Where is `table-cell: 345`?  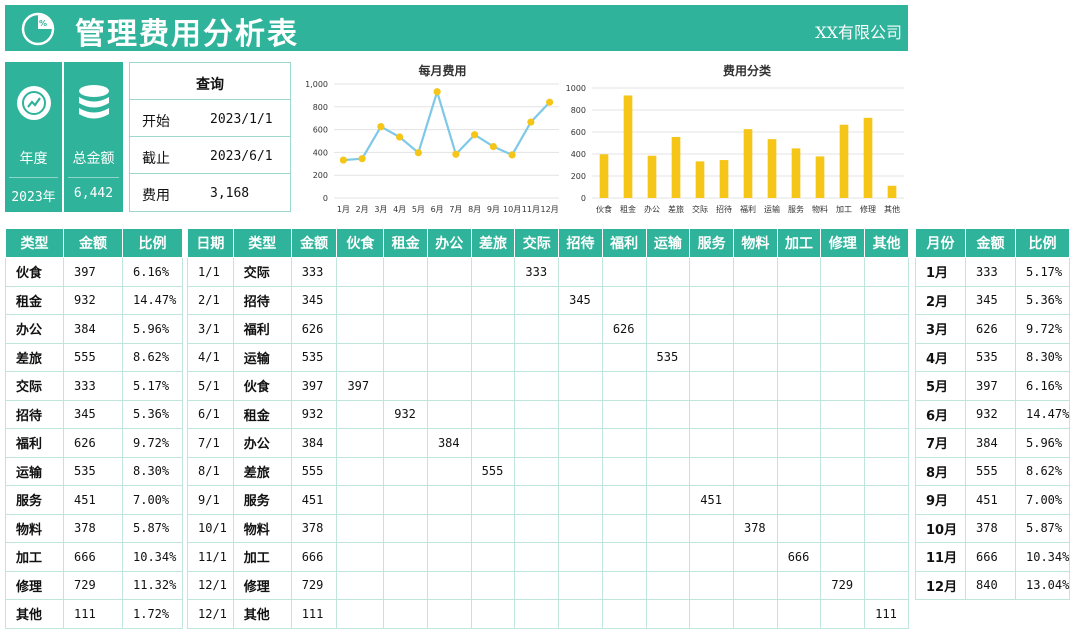
table-cell: 345 is located at coordinates (314, 300).